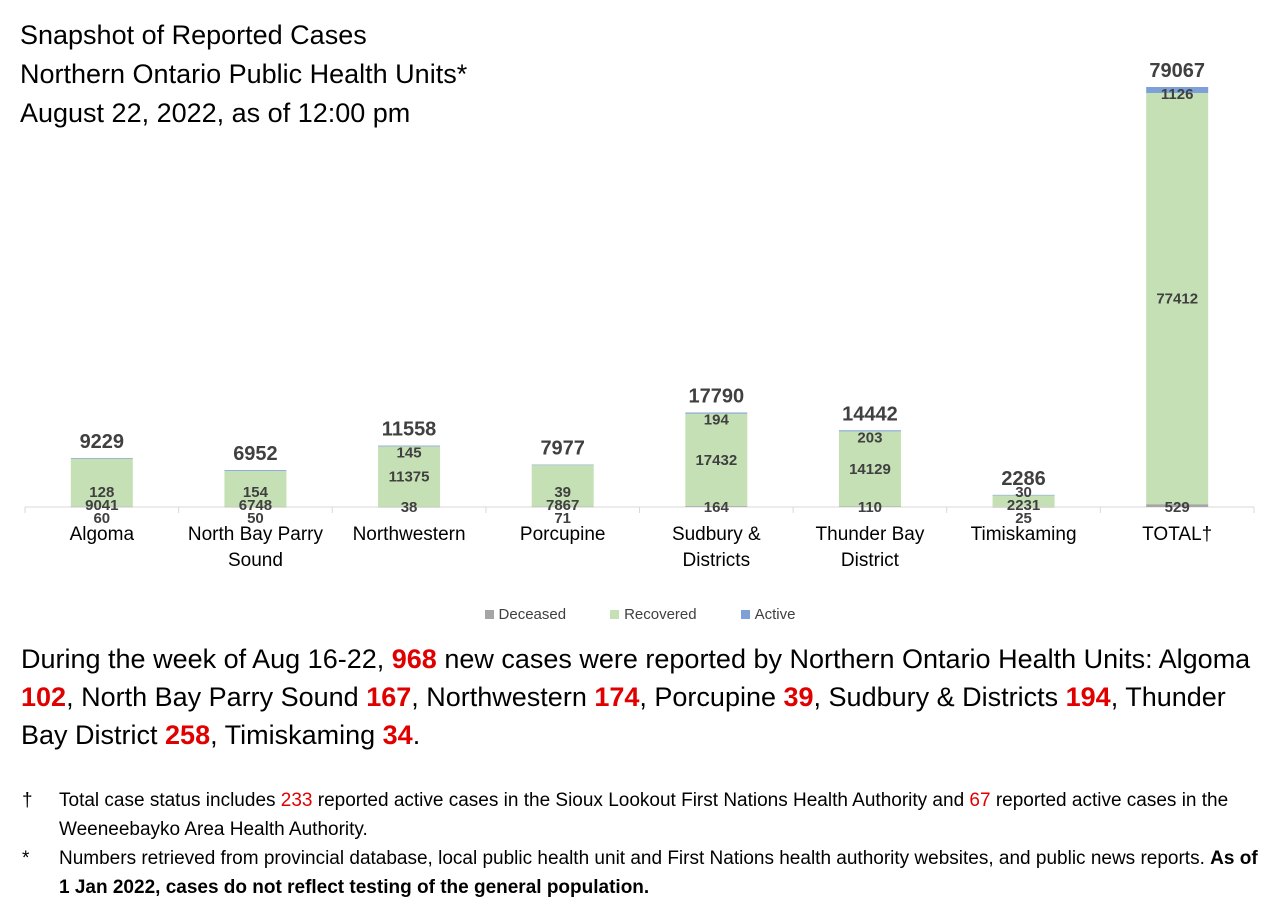 The image size is (1280, 907). I want to click on legend-item-recovered: Recovered, so click(653, 614).